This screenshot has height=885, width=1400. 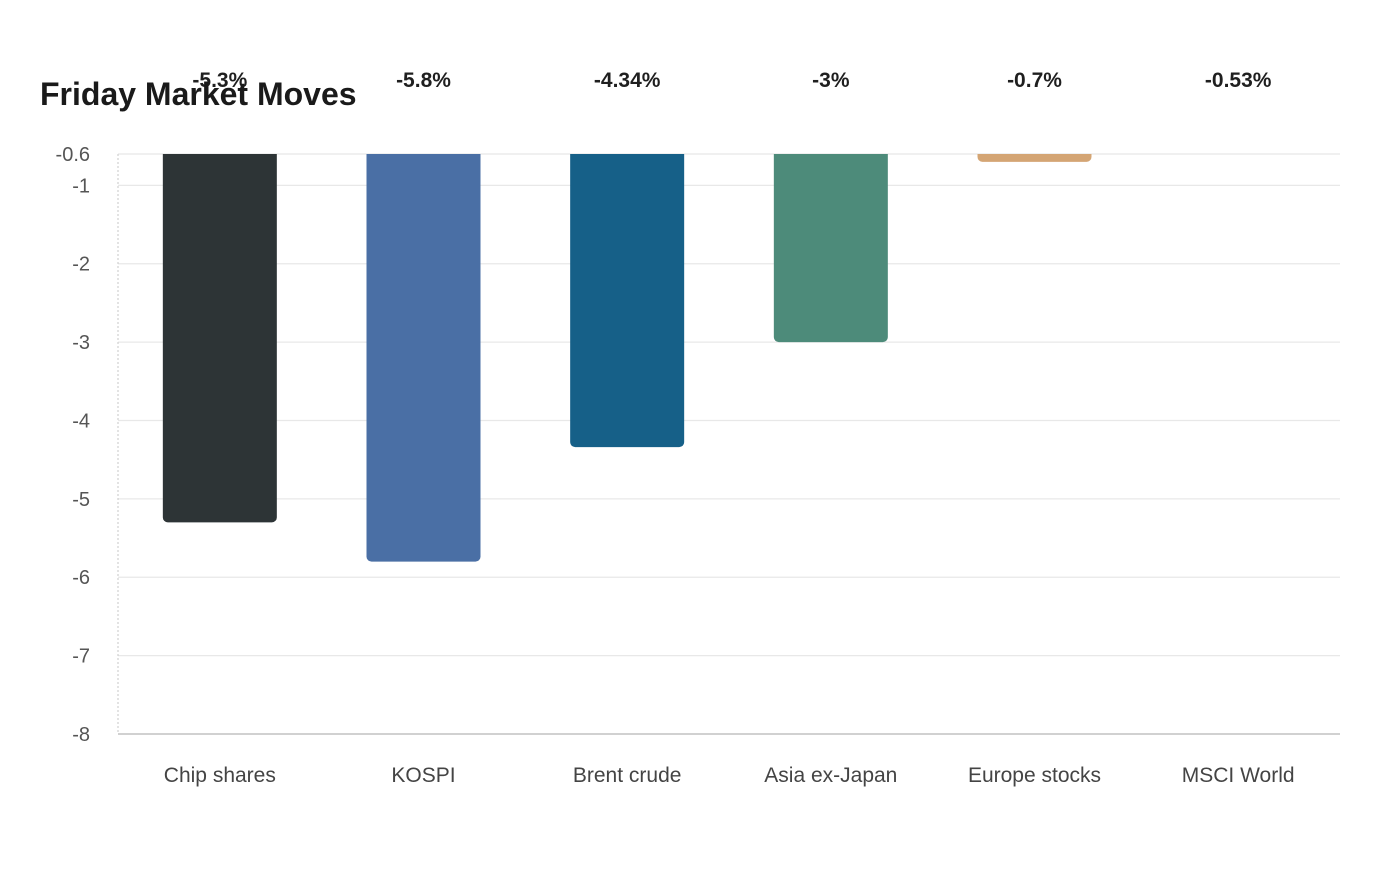 I want to click on x-tick-label: Asia ex-Japan, so click(x=830, y=775).